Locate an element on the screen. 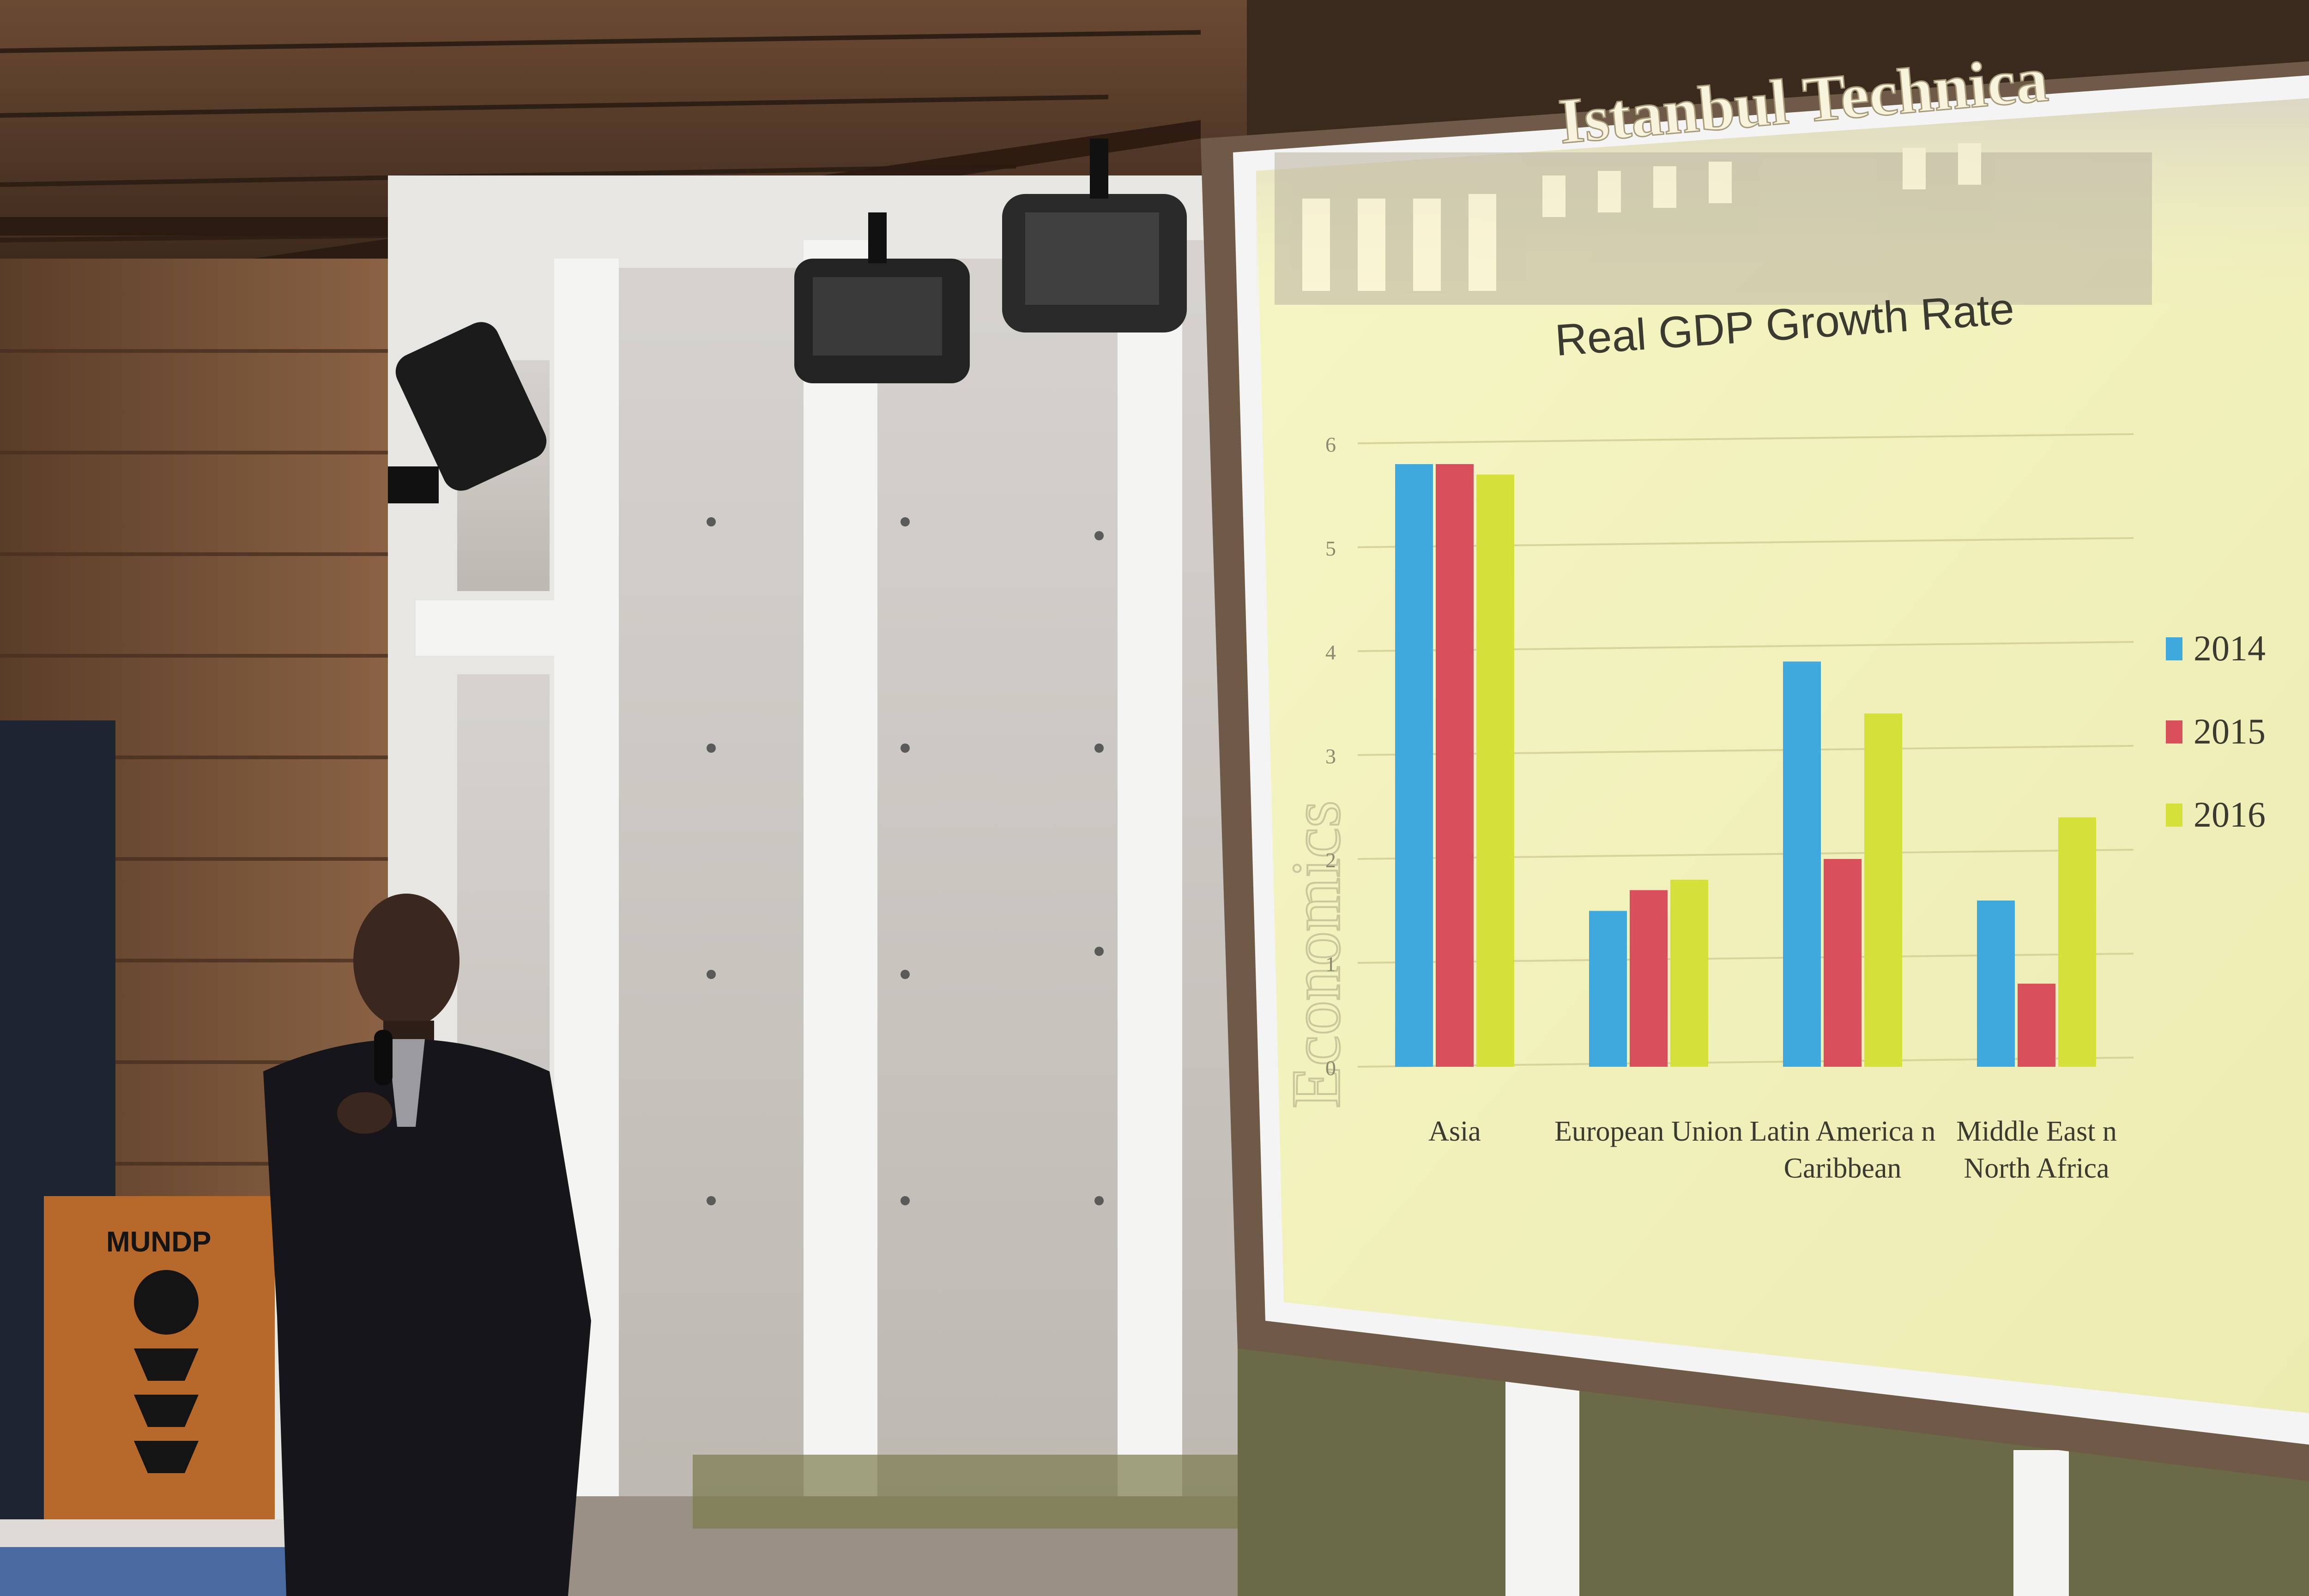 This screenshot has height=1596, width=2309. category-label: North Africa is located at coordinates (2036, 1168).